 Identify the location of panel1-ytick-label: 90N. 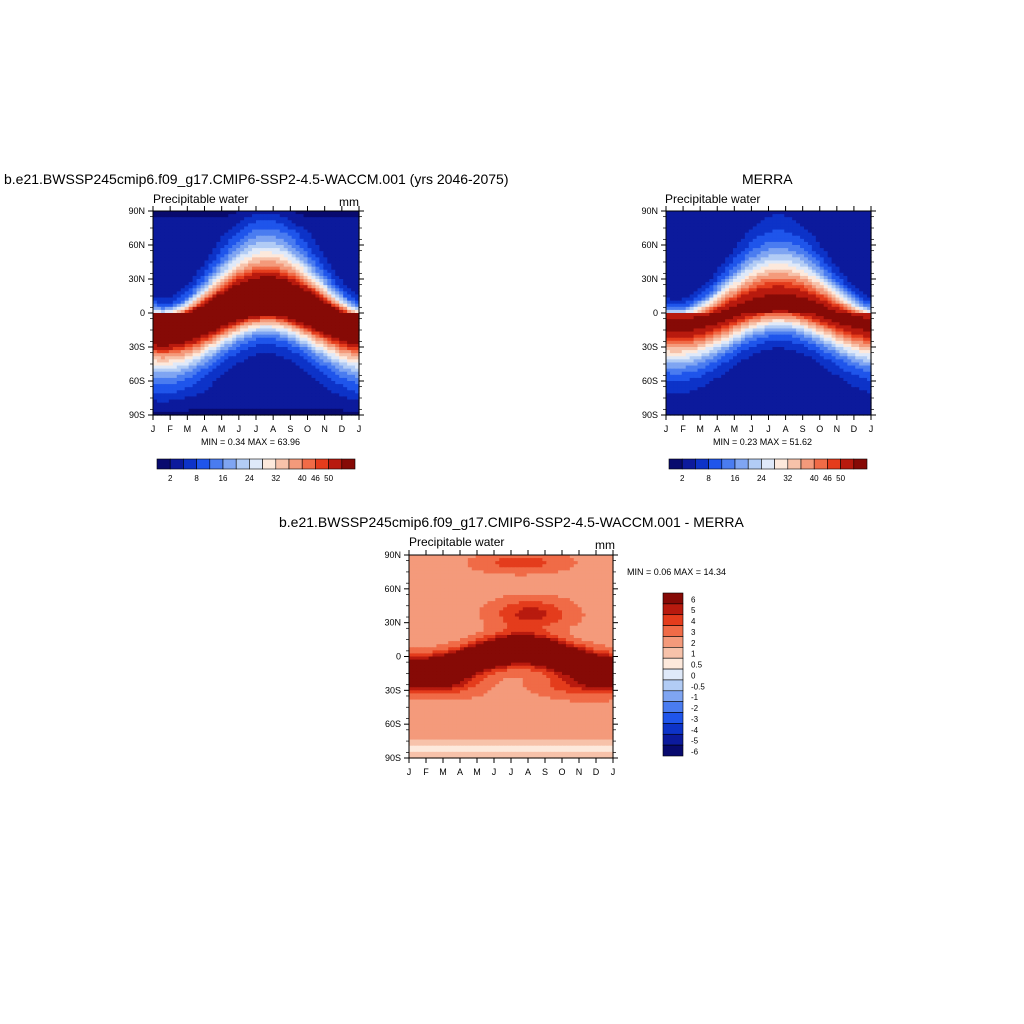
(136, 211).